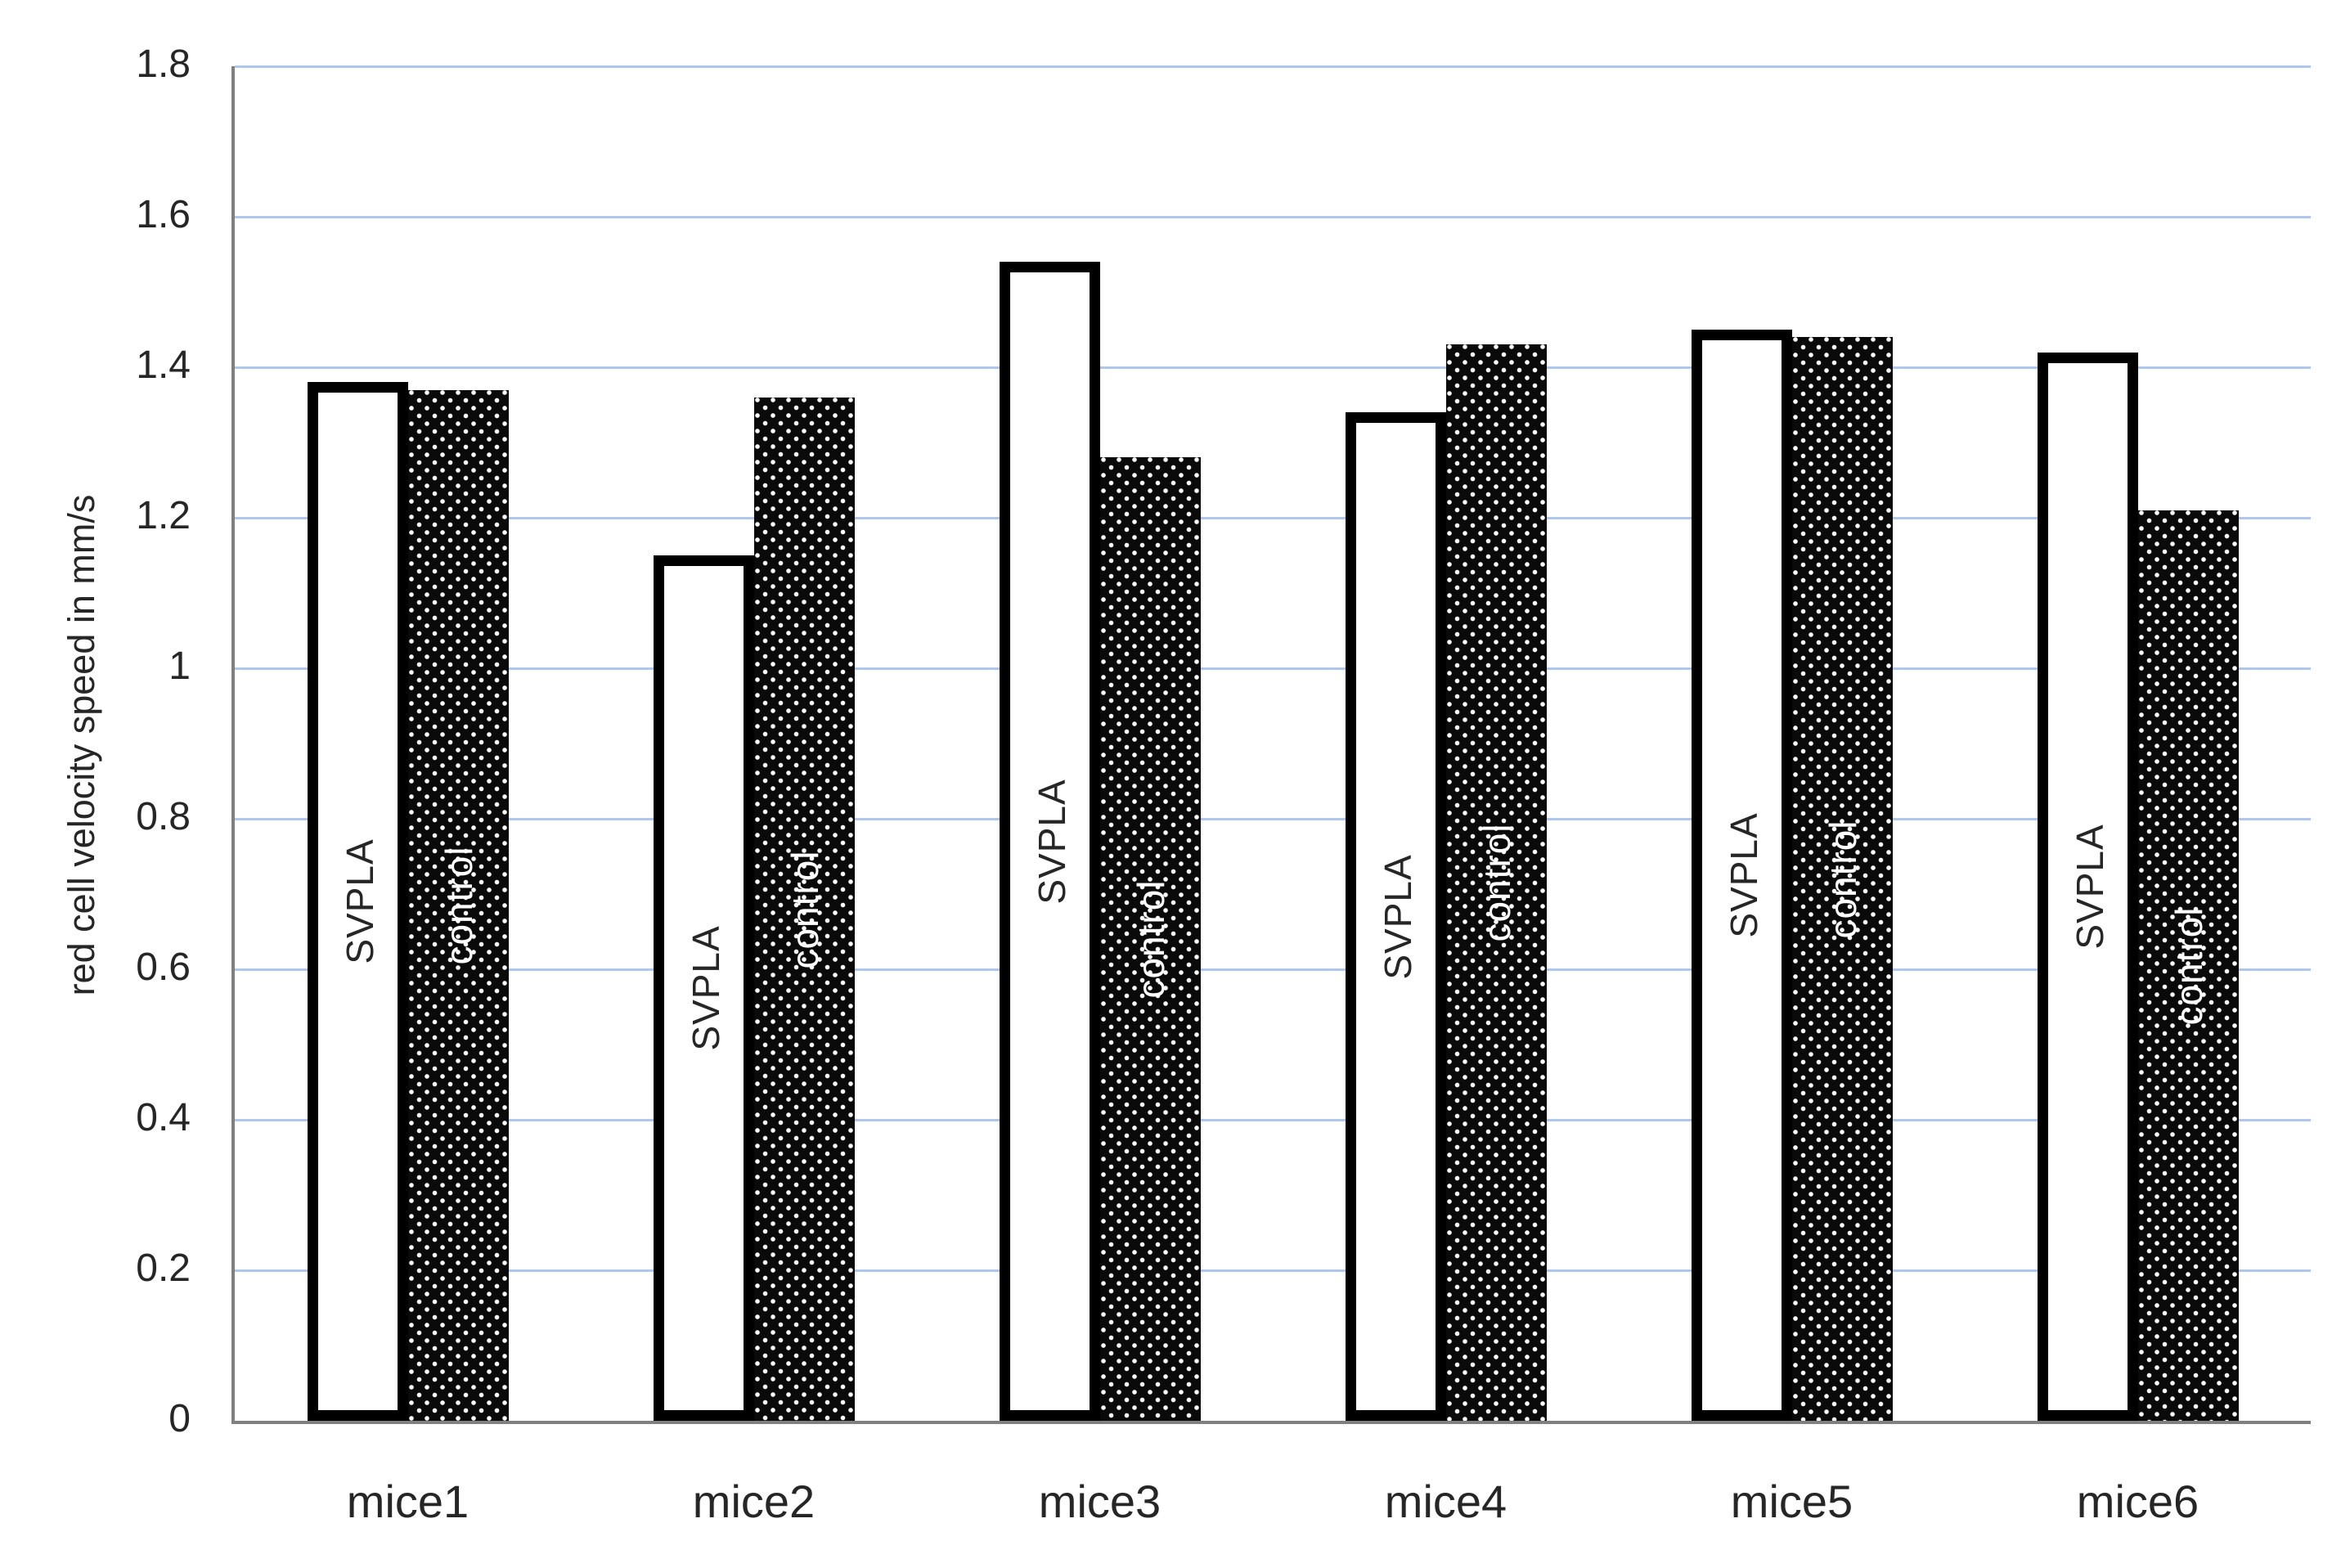  I want to click on bar-mice6-SVPLA, so click(2088, 887).